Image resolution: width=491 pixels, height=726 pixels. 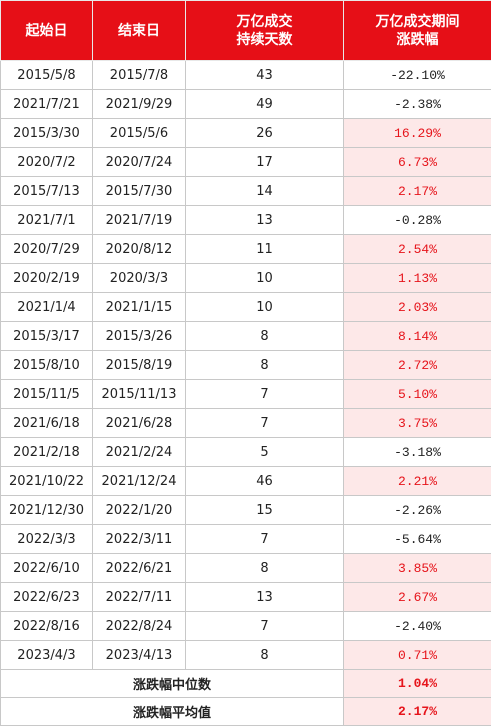 What do you see at coordinates (264, 22) in the screenshot?
I see `header-line: 万亿成交` at bounding box center [264, 22].